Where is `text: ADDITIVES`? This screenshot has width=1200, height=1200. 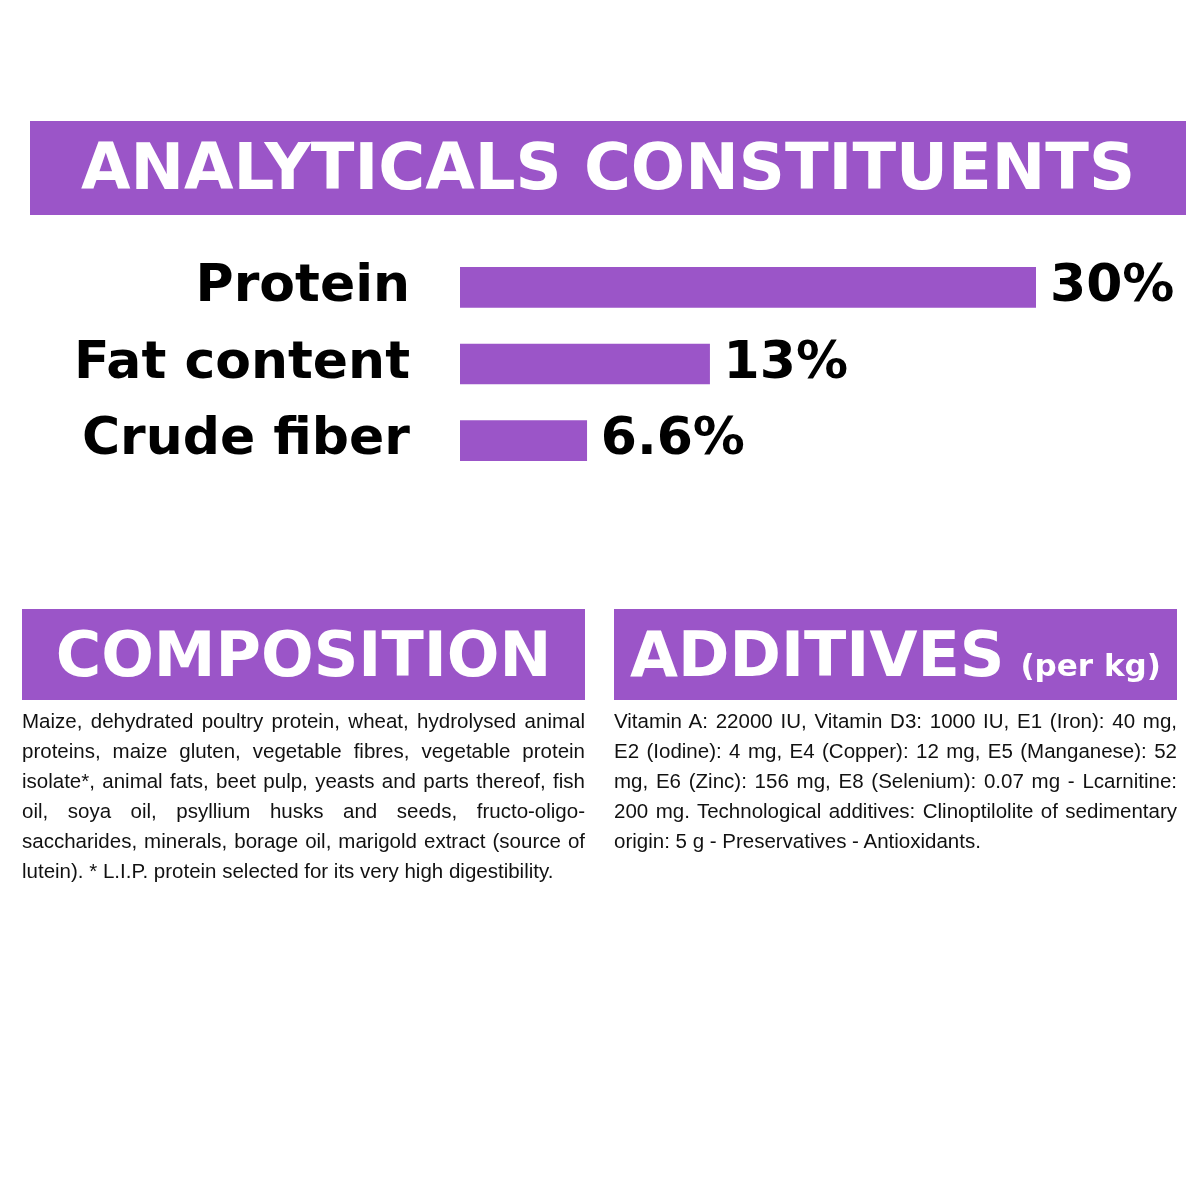 text: ADDITIVES is located at coordinates (817, 654).